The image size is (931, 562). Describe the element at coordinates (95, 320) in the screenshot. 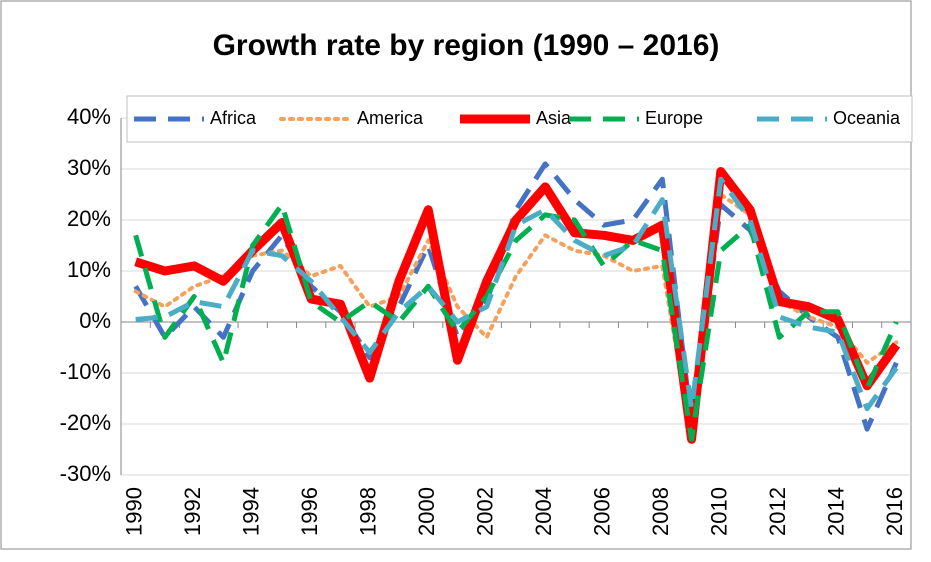

I see `y-tick-label: 0%` at that location.